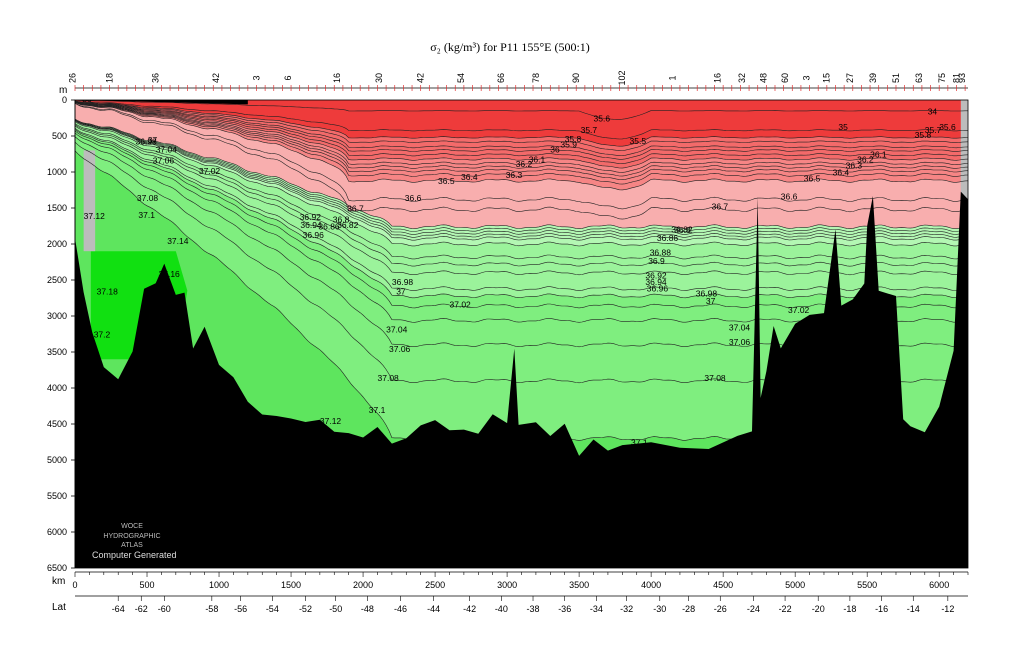 The width and height of the screenshot is (1020, 650). Describe the element at coordinates (57, 208) in the screenshot. I see `depth-tick-label: 1500` at that location.